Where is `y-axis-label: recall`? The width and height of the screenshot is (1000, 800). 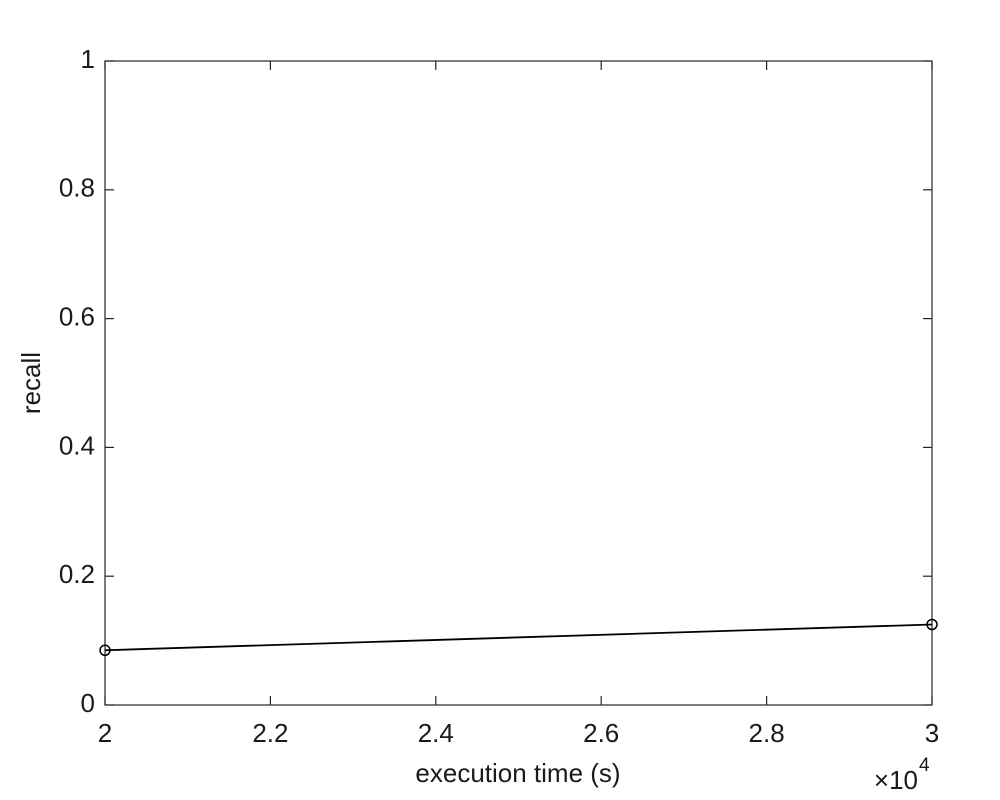 y-axis-label: recall is located at coordinates (31, 383).